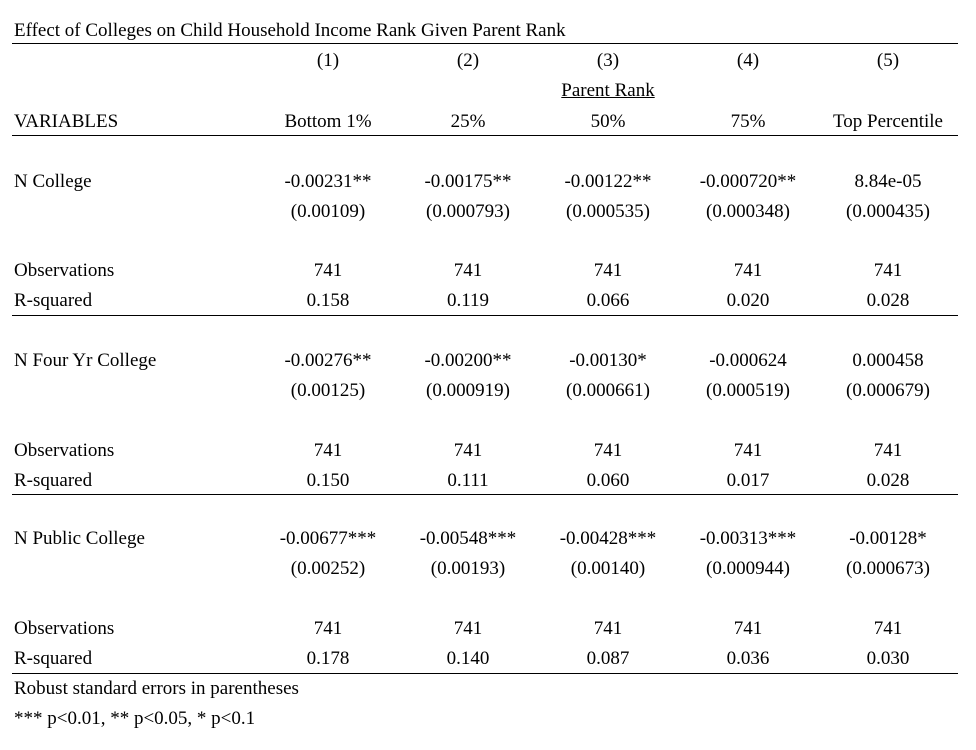 This screenshot has height=750, width=976. What do you see at coordinates (66, 121) in the screenshot?
I see `variables-header: VARIABLES` at bounding box center [66, 121].